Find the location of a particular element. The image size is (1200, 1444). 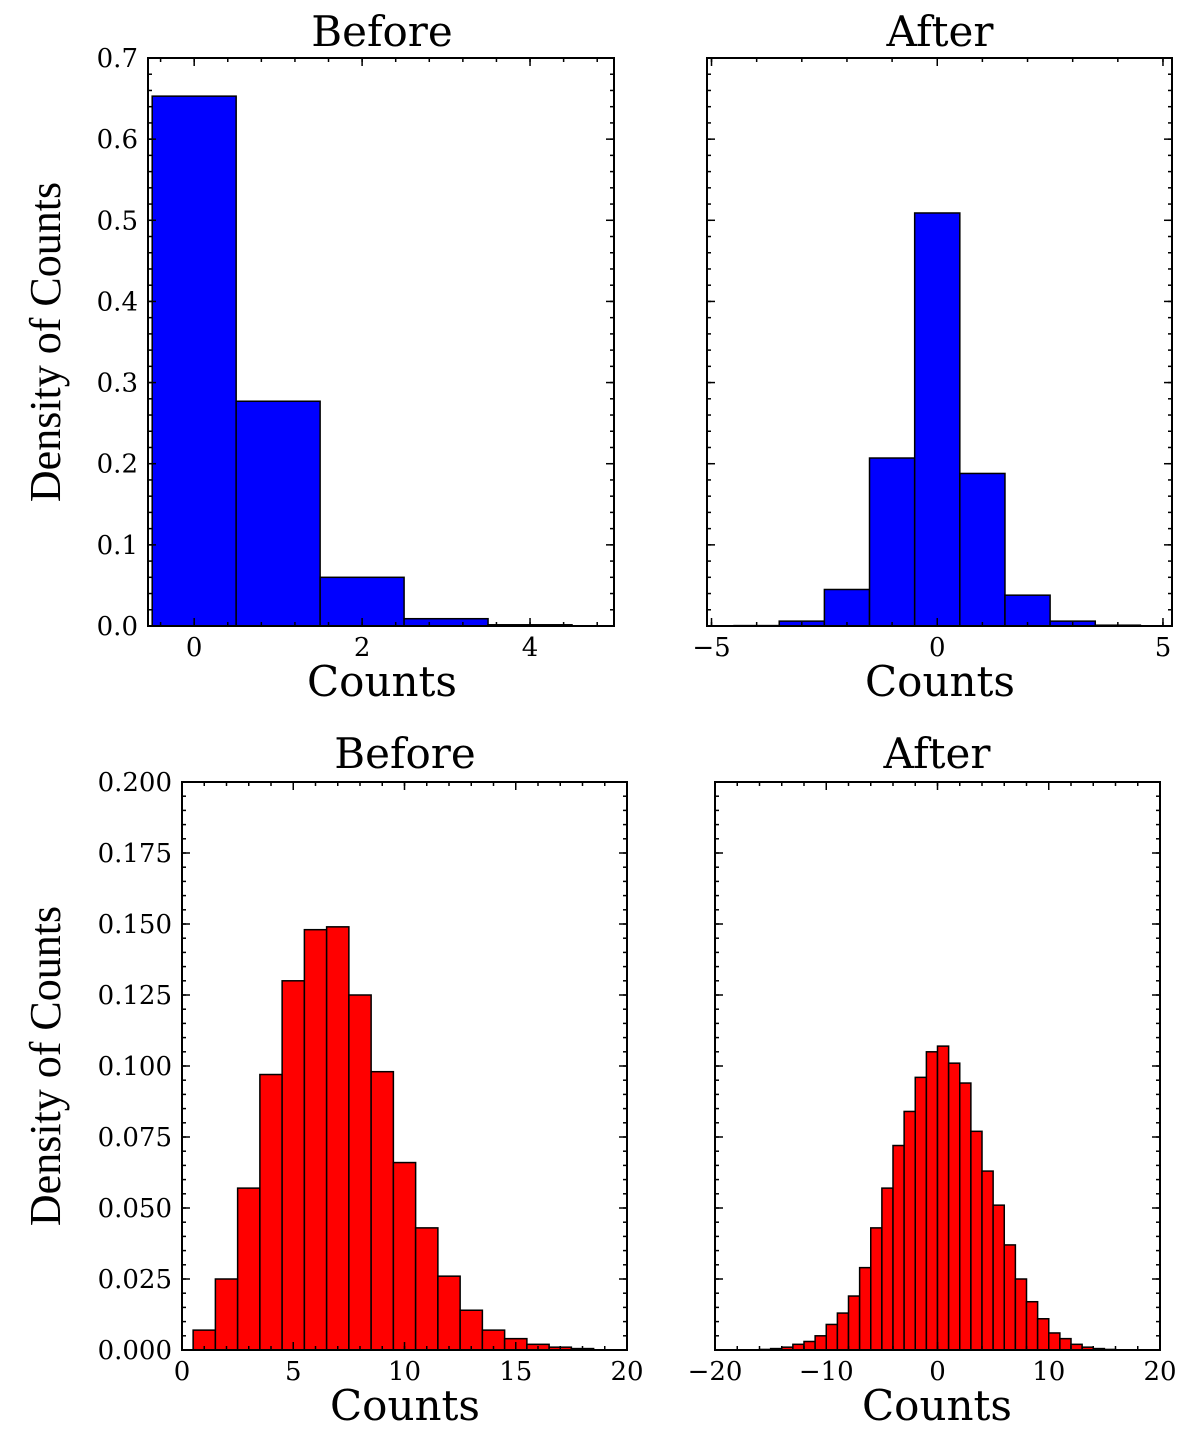

y-tick-label: 0.025 is located at coordinates (135, 1280).